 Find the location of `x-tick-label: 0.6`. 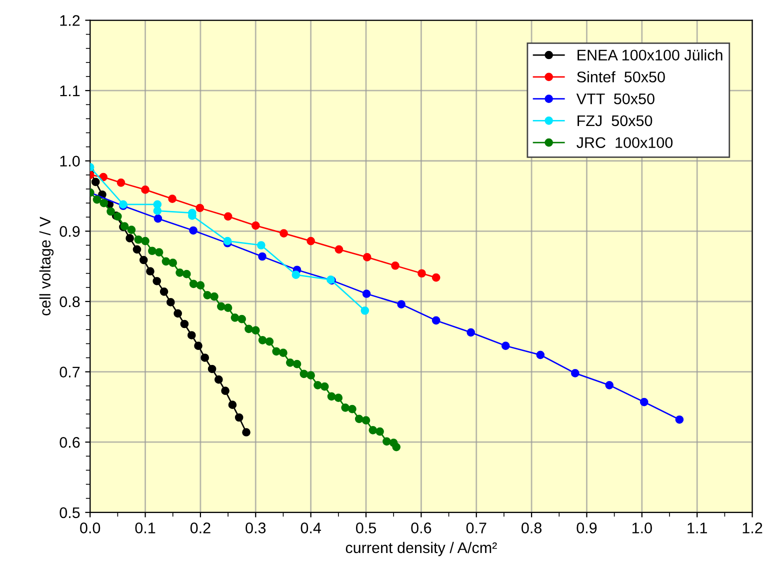

x-tick-label: 0.6 is located at coordinates (421, 528).